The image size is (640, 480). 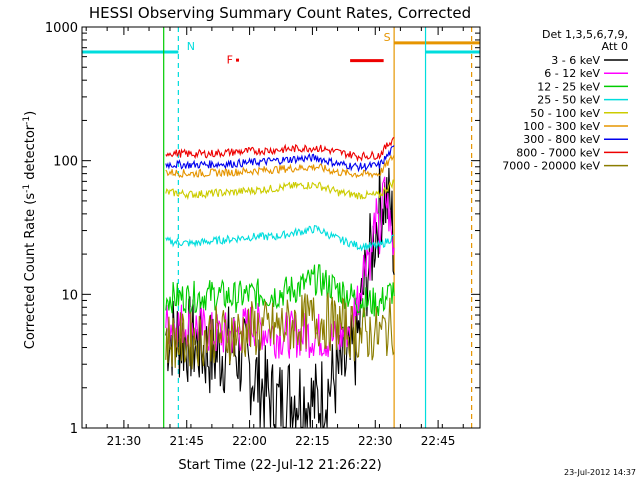 What do you see at coordinates (27, 120) in the screenshot?
I see `y-label-sup2: -1` at bounding box center [27, 120].